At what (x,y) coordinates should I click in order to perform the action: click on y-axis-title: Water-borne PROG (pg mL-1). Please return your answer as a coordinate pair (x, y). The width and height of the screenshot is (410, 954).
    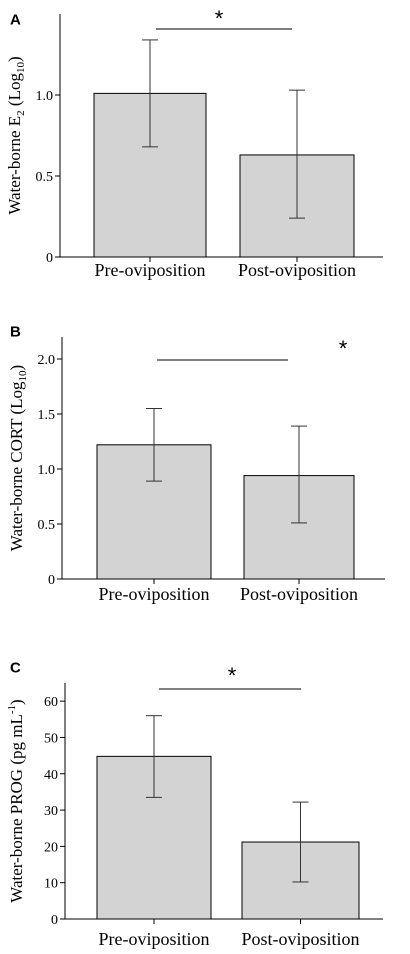
    Looking at the image, I should click on (16, 800).